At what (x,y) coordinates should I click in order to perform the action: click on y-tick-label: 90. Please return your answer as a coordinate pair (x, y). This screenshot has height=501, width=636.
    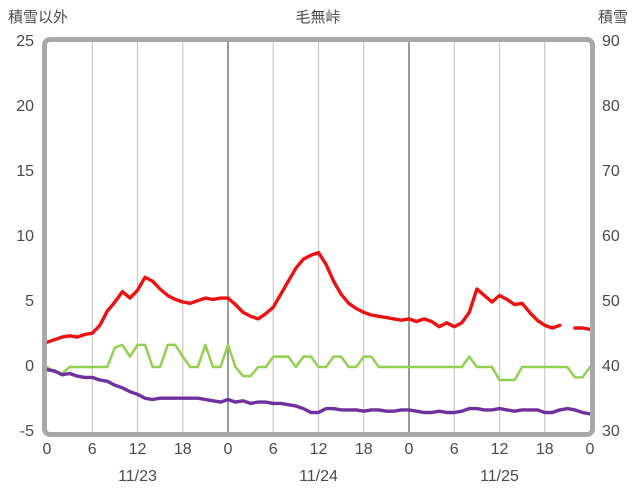
    Looking at the image, I should click on (611, 41).